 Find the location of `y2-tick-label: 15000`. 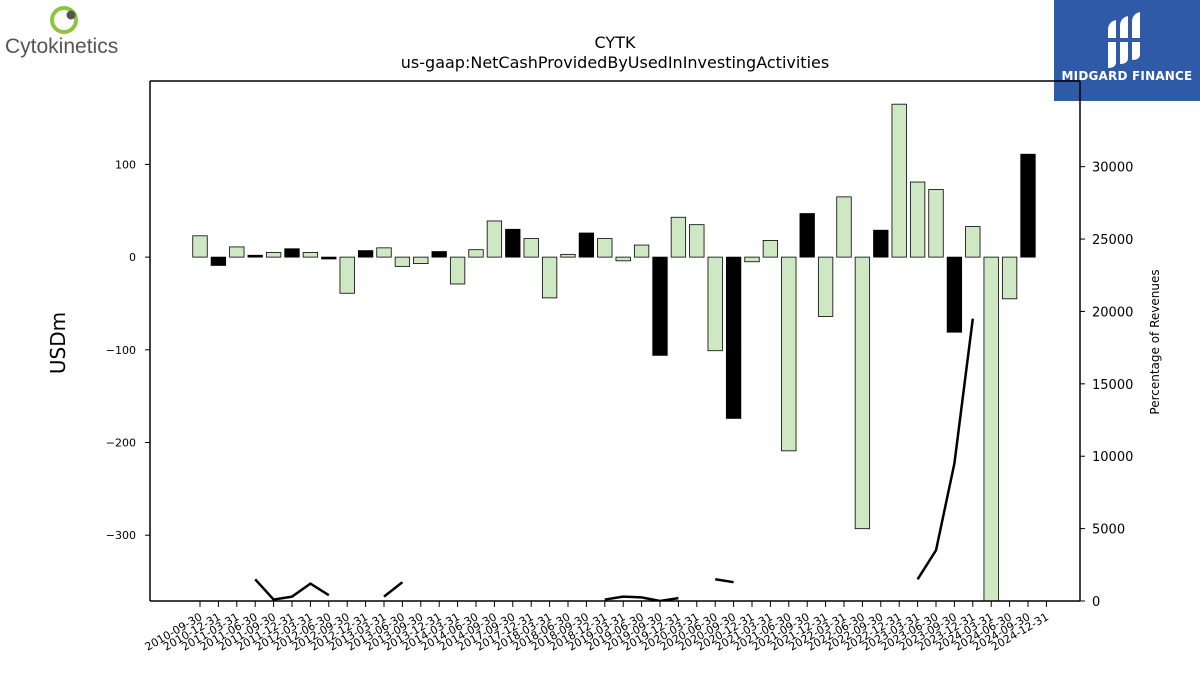

y2-tick-label: 15000 is located at coordinates (1112, 385).